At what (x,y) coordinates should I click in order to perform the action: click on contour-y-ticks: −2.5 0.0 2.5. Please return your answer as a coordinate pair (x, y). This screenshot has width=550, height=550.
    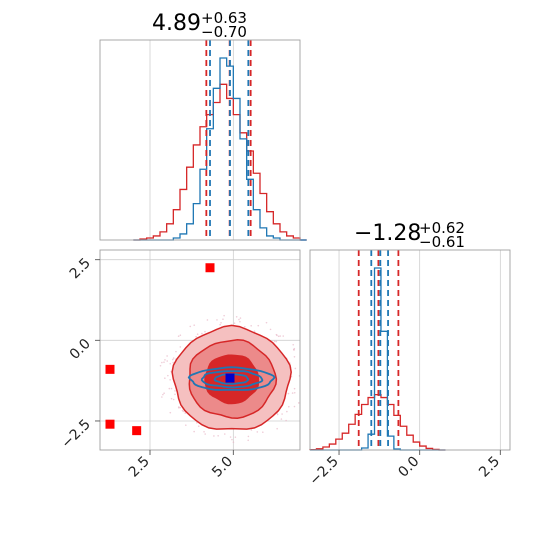
    Looking at the image, I should click on (79, 353).